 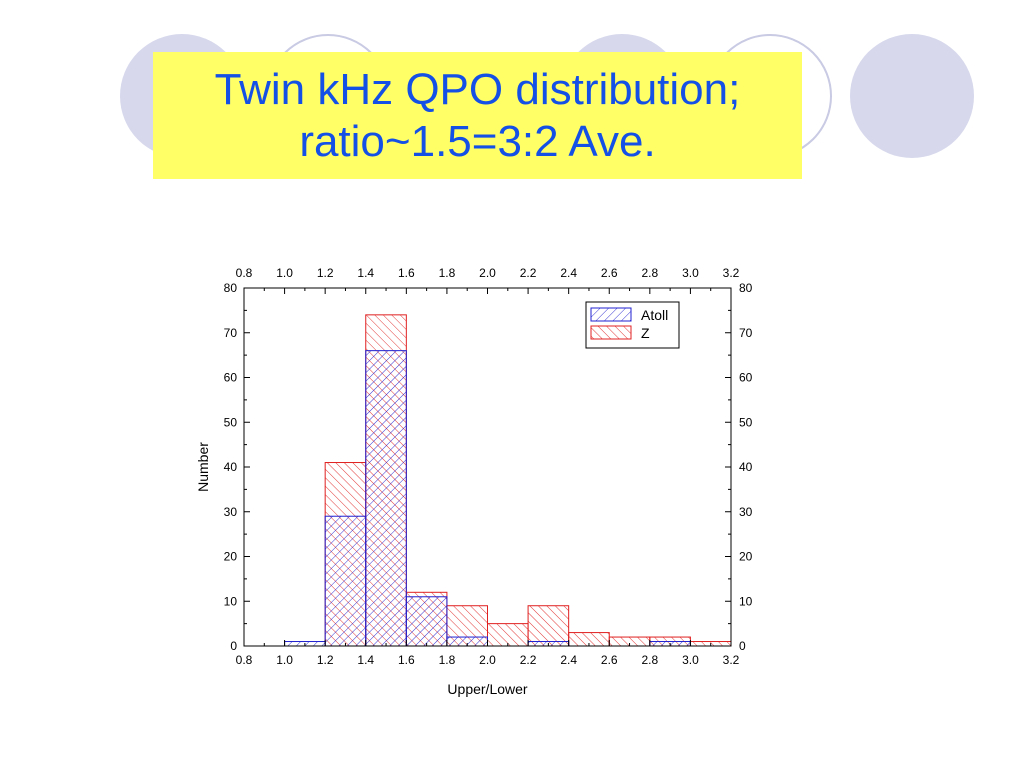 What do you see at coordinates (231, 288) in the screenshot?
I see `y-tick-label-left: 80` at bounding box center [231, 288].